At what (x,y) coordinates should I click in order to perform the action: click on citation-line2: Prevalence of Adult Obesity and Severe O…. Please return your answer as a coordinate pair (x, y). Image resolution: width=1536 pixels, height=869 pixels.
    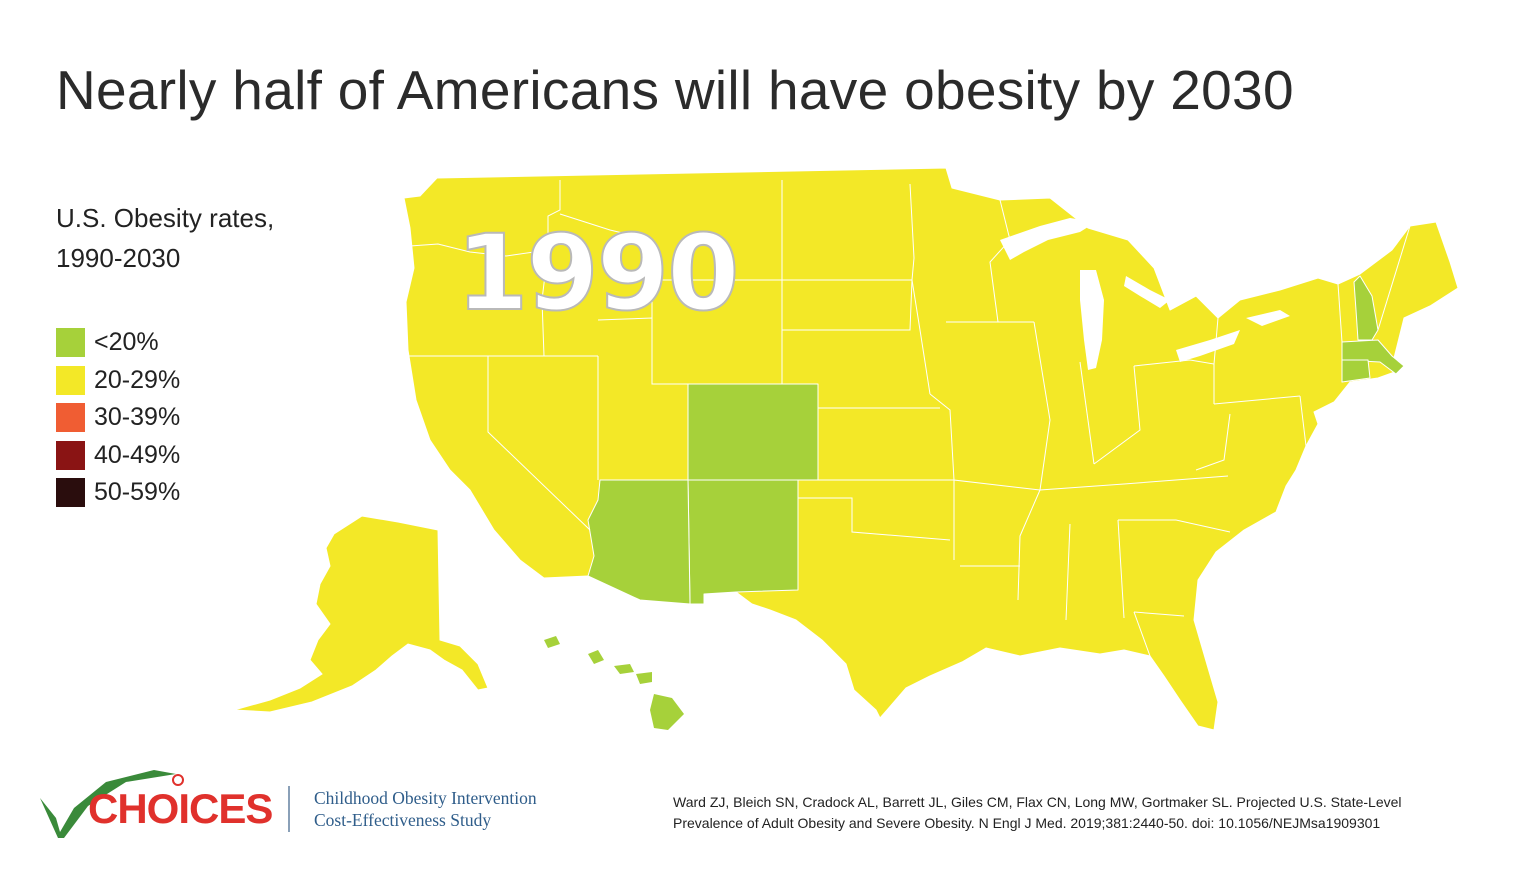
    Looking at the image, I should click on (1027, 823).